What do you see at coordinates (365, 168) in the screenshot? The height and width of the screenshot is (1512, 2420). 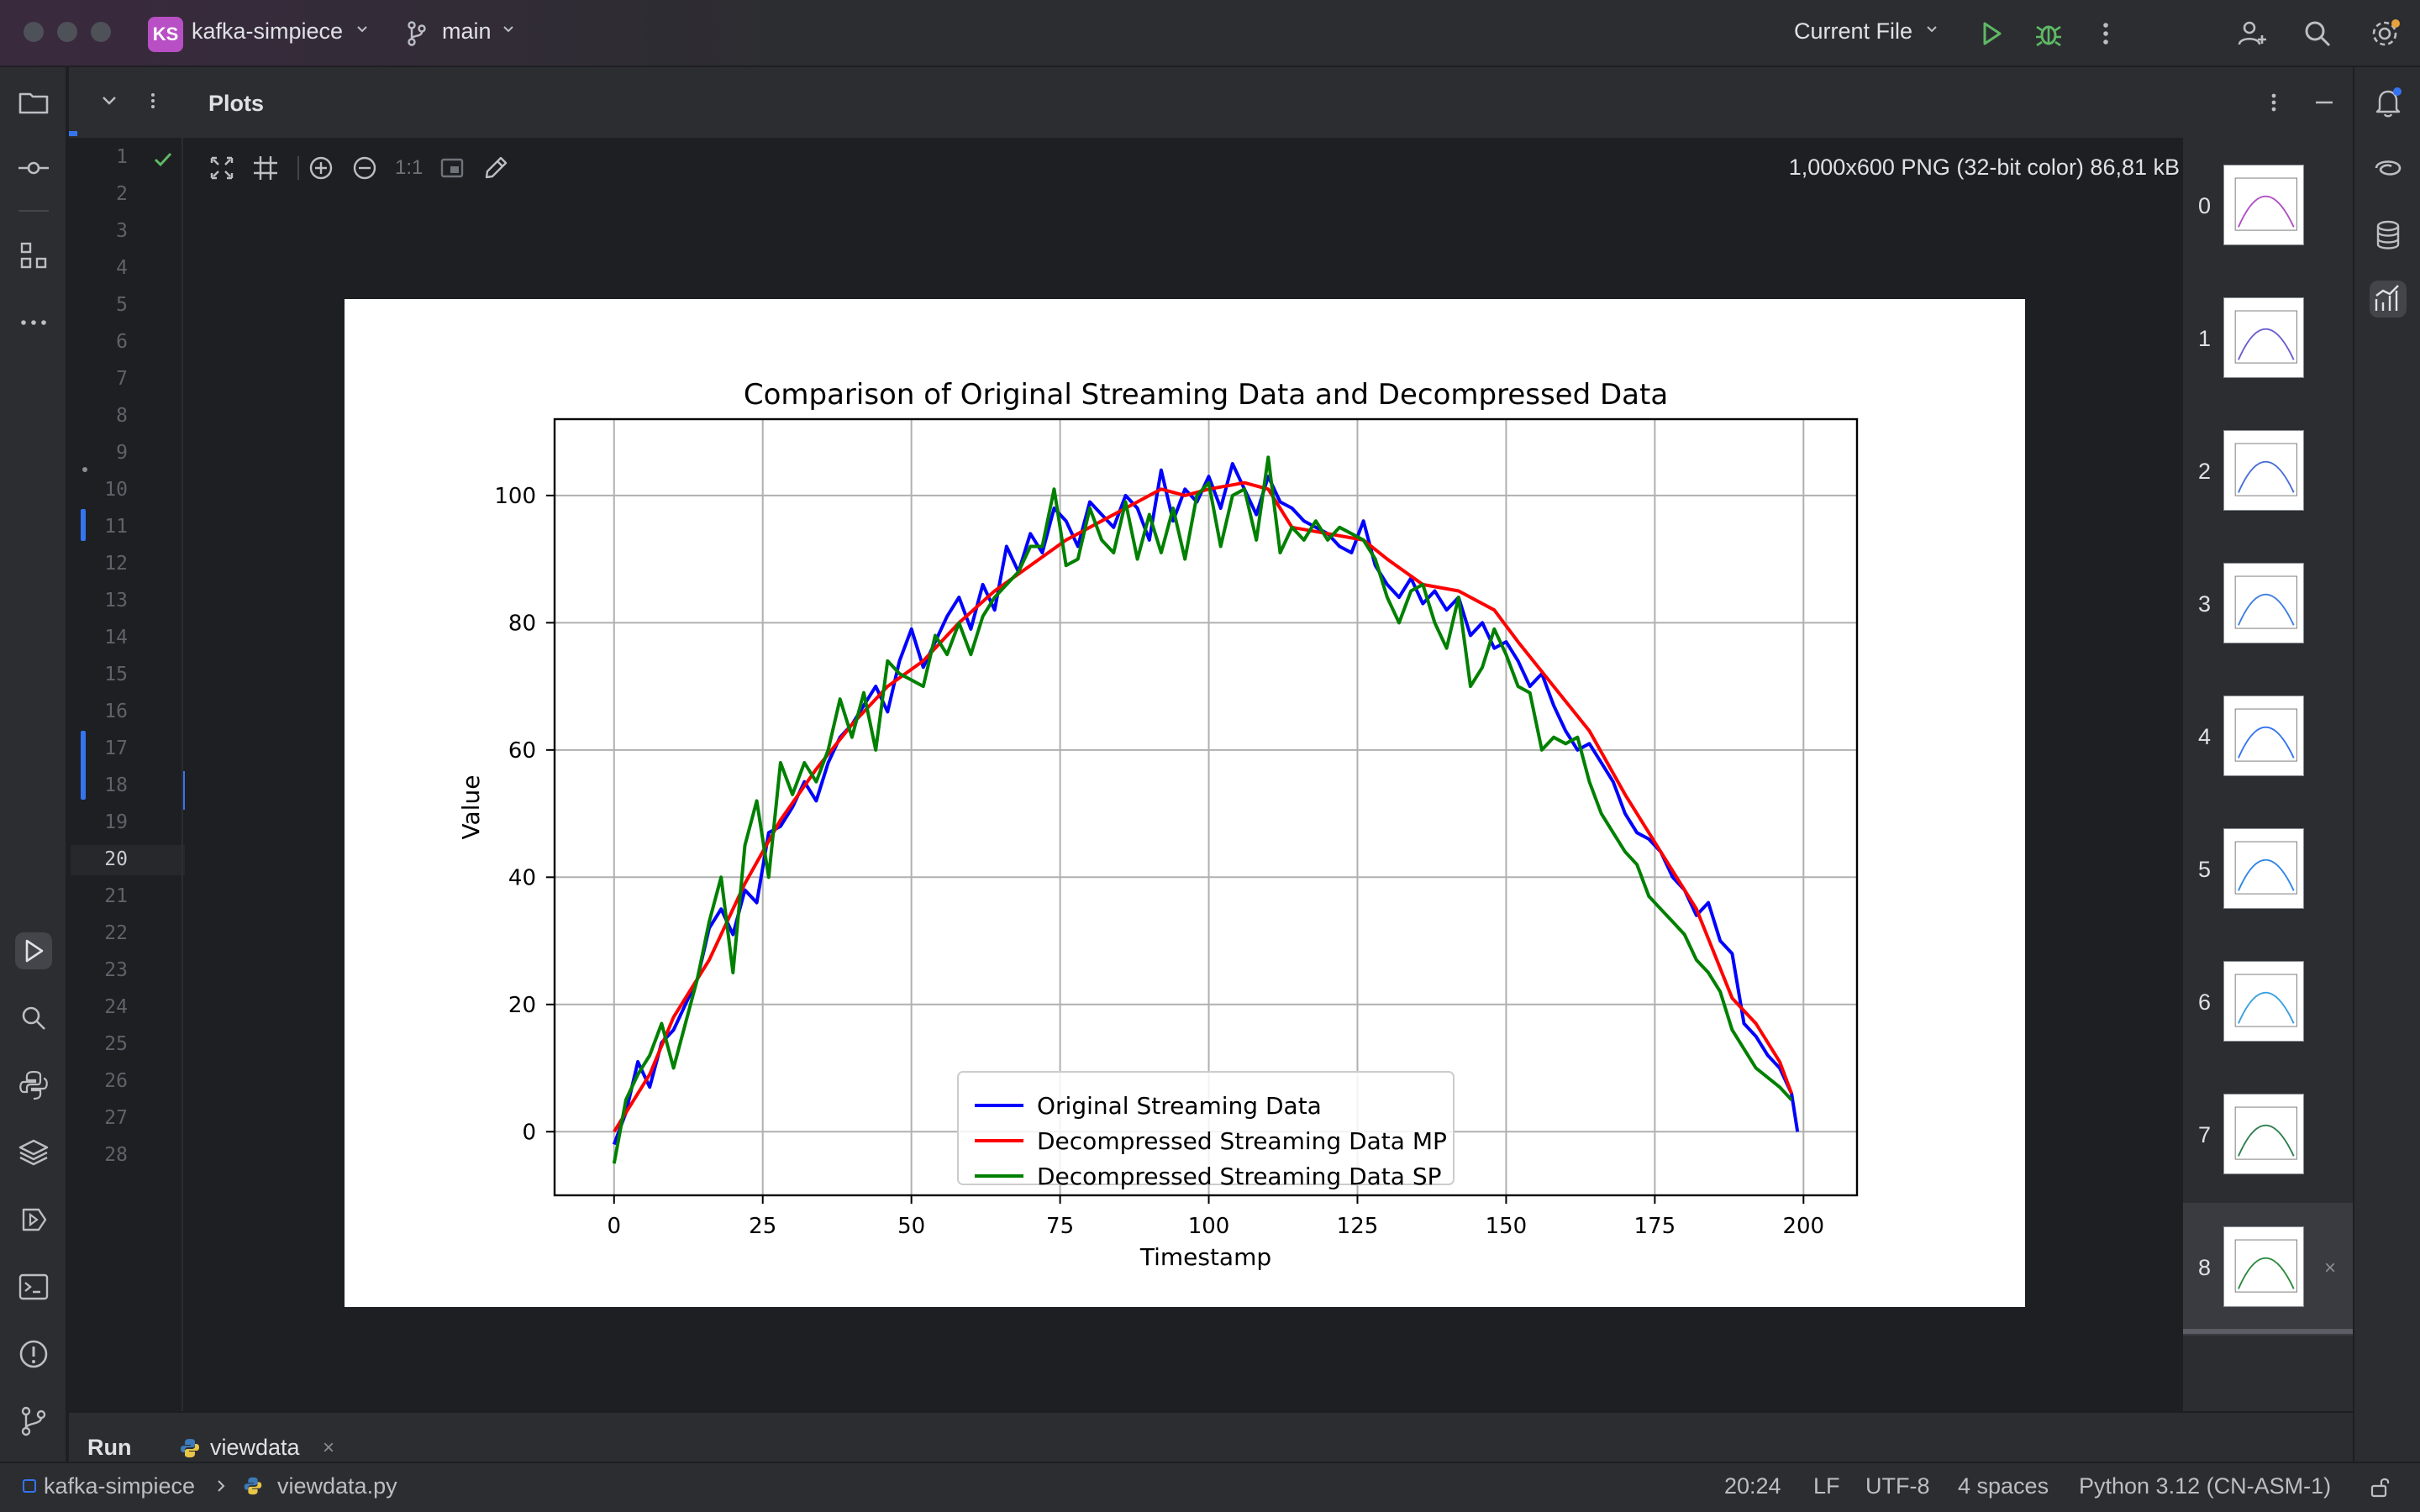 I see `zoom-out-icon` at bounding box center [365, 168].